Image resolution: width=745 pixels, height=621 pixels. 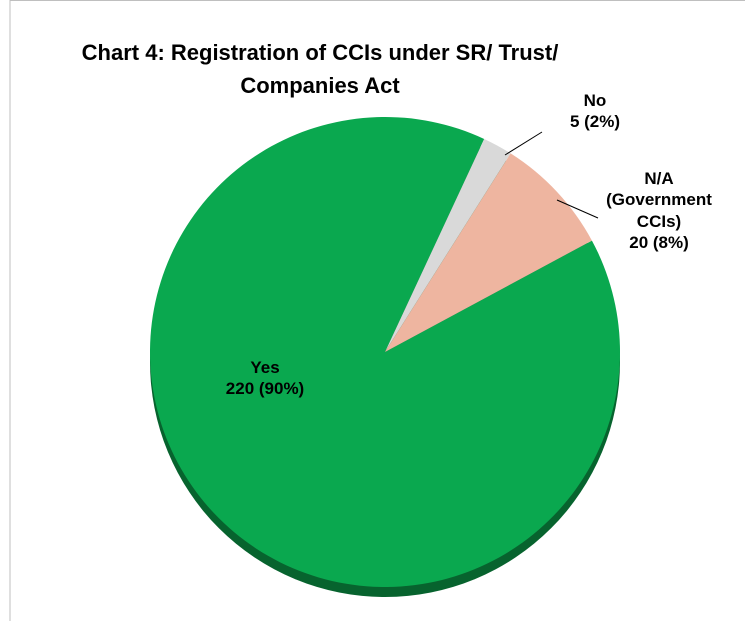 I want to click on value-label: 20 (8%), so click(x=659, y=242).